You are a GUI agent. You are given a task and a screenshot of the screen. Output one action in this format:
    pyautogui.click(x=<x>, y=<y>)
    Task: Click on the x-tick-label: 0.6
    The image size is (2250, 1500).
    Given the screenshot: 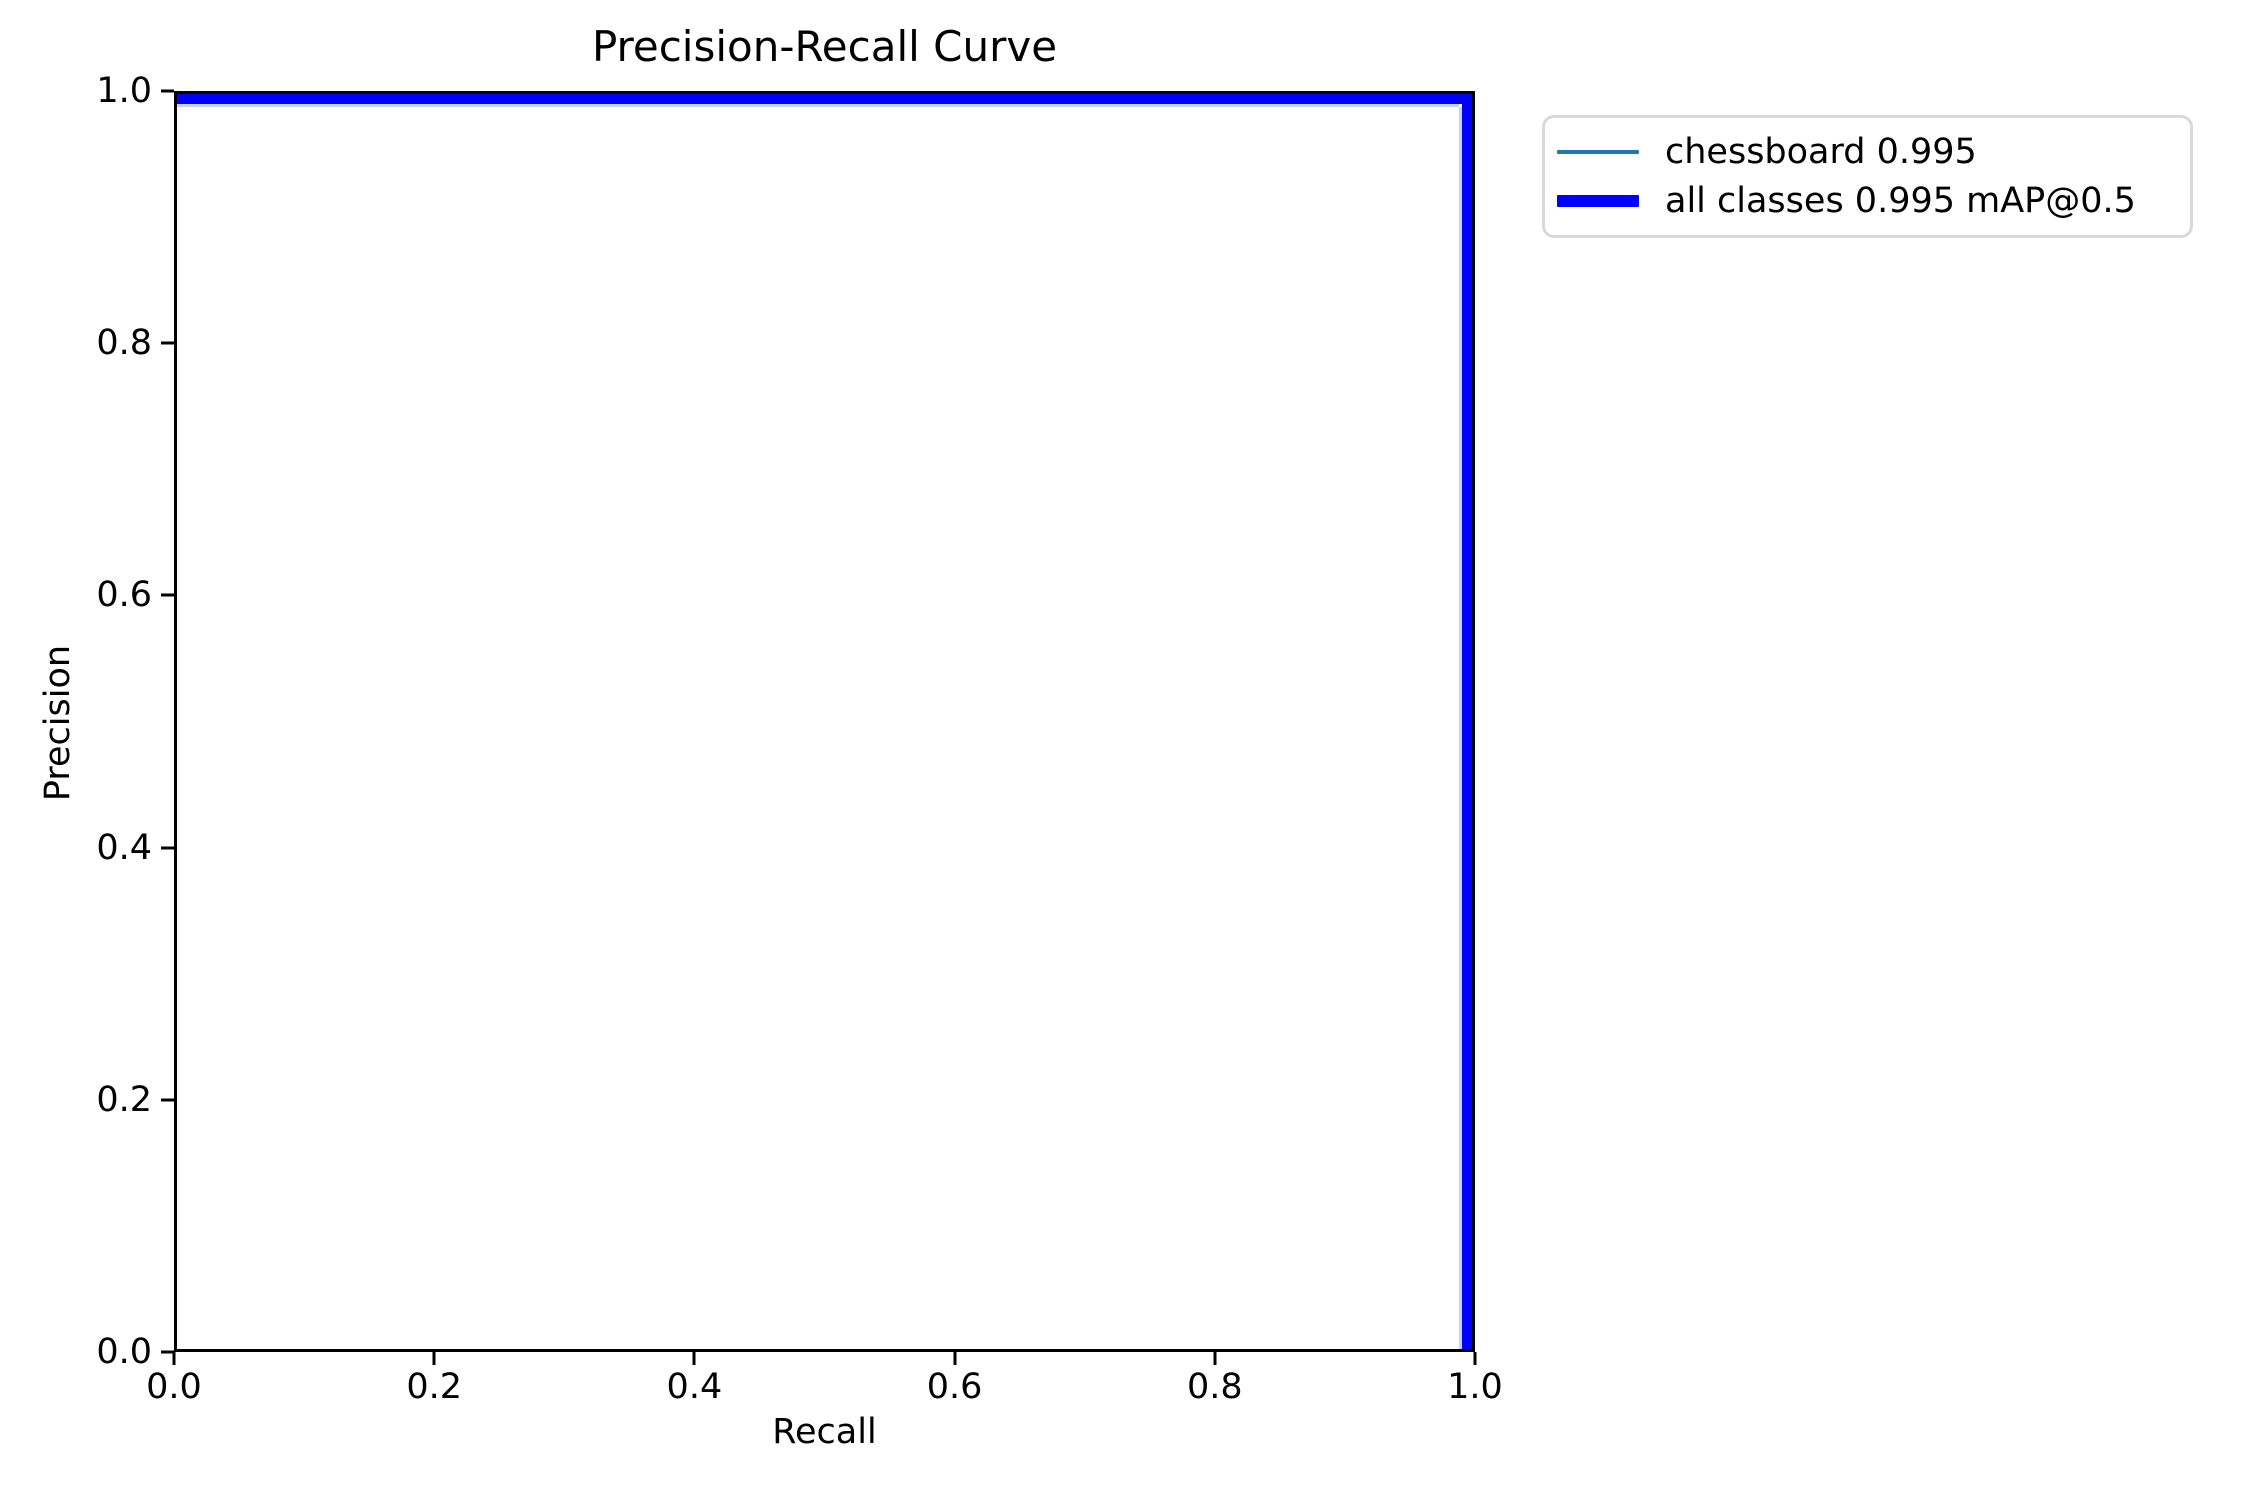 What is the action you would take?
    pyautogui.click(x=954, y=1387)
    